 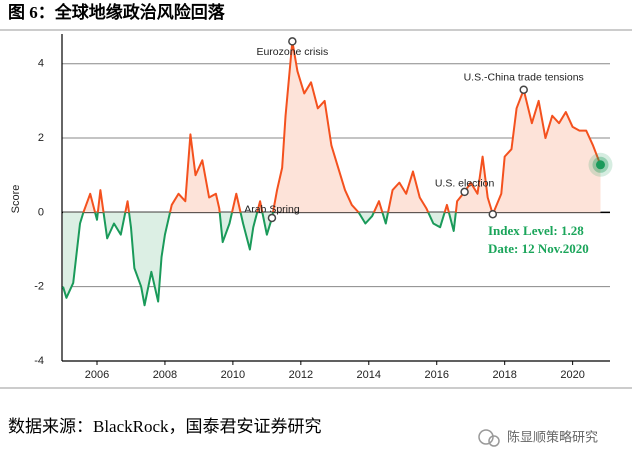 I want to click on annotation-text: Arab Spring, so click(x=272, y=210).